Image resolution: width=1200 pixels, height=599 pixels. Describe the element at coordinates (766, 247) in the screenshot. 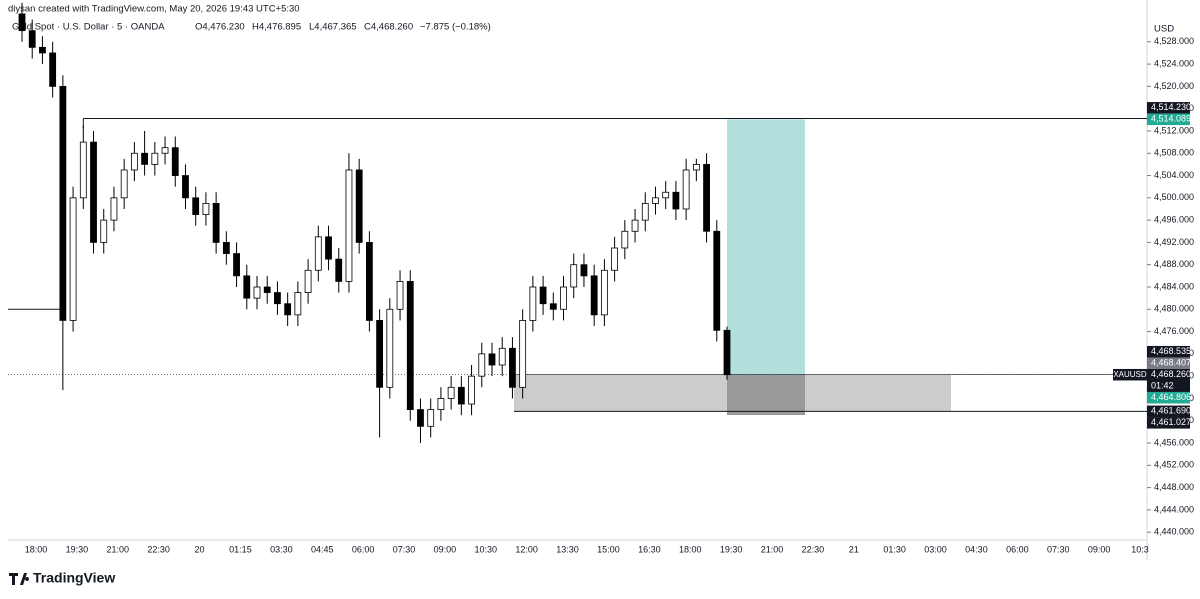

I see `target-box` at that location.